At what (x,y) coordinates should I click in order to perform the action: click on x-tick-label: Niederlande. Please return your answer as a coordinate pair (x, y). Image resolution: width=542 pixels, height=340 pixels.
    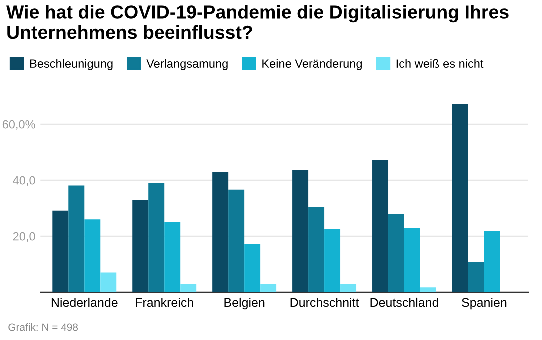
    Looking at the image, I should click on (85, 303).